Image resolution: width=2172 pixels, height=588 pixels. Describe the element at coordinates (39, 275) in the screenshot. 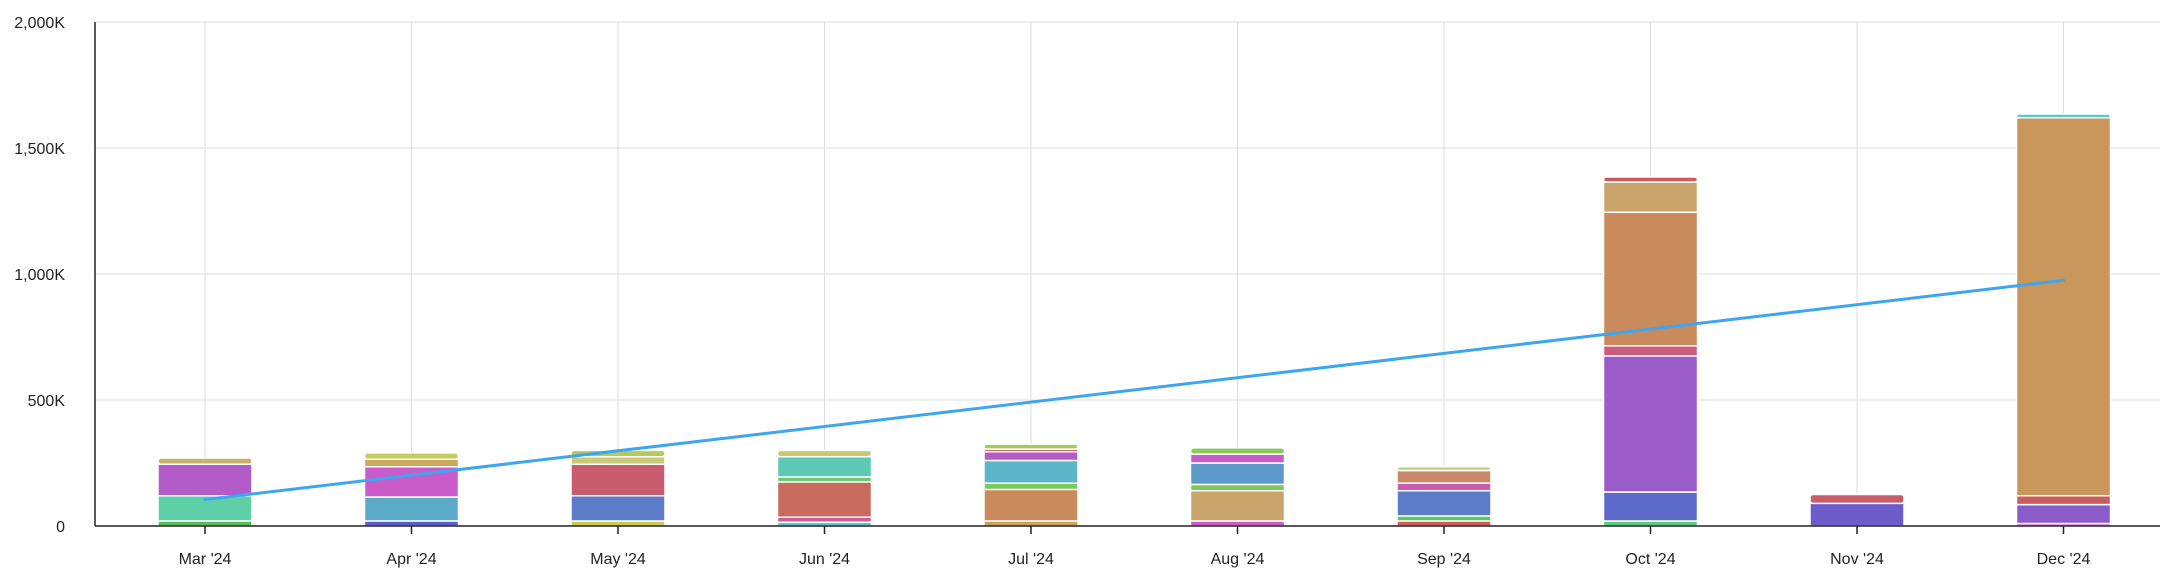

I see `y-tick-label: 1,000K` at that location.